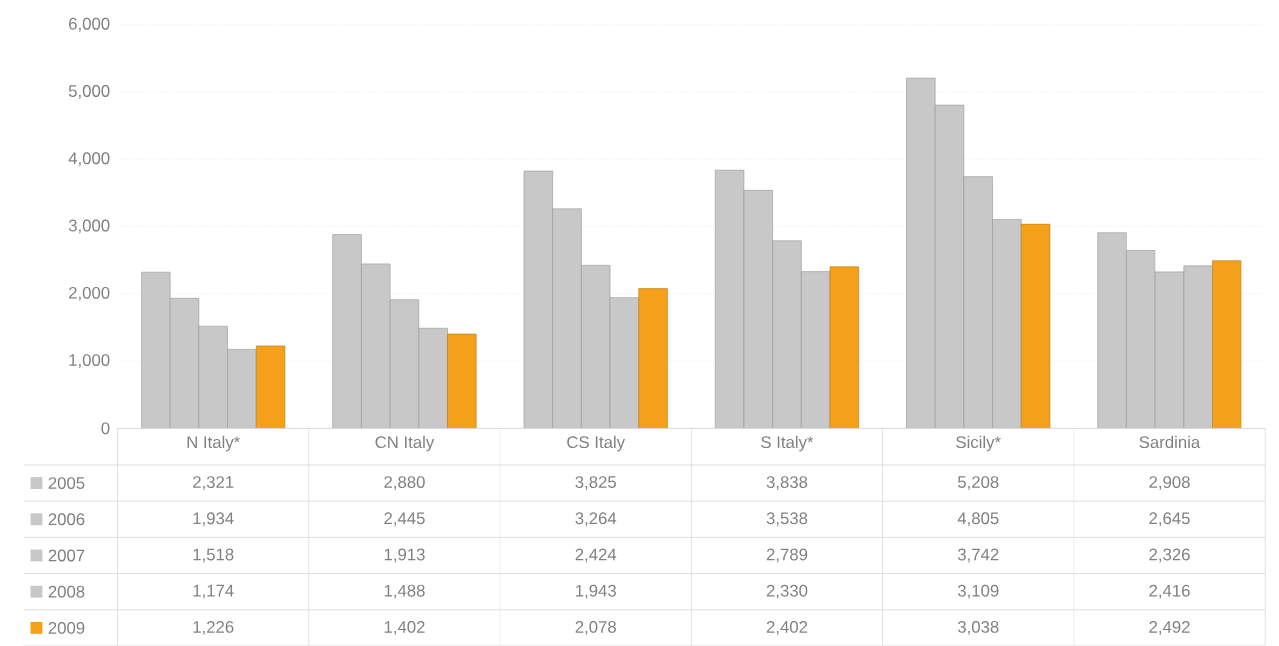 The image size is (1279, 646). Describe the element at coordinates (89, 361) in the screenshot. I see `y-tick-label: 1,000` at that location.